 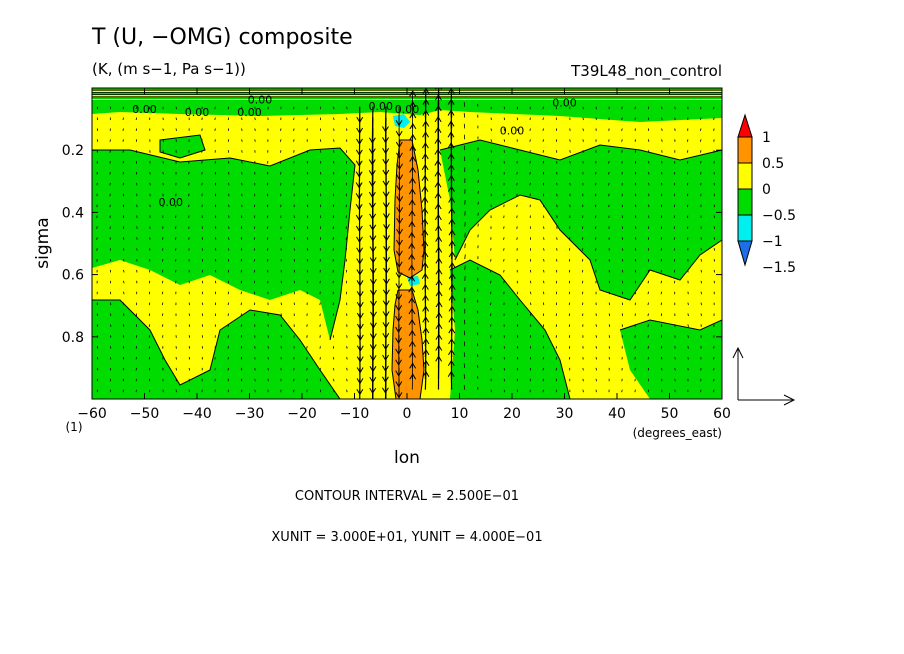 I want to click on colorbar-label: −1, so click(x=772, y=242).